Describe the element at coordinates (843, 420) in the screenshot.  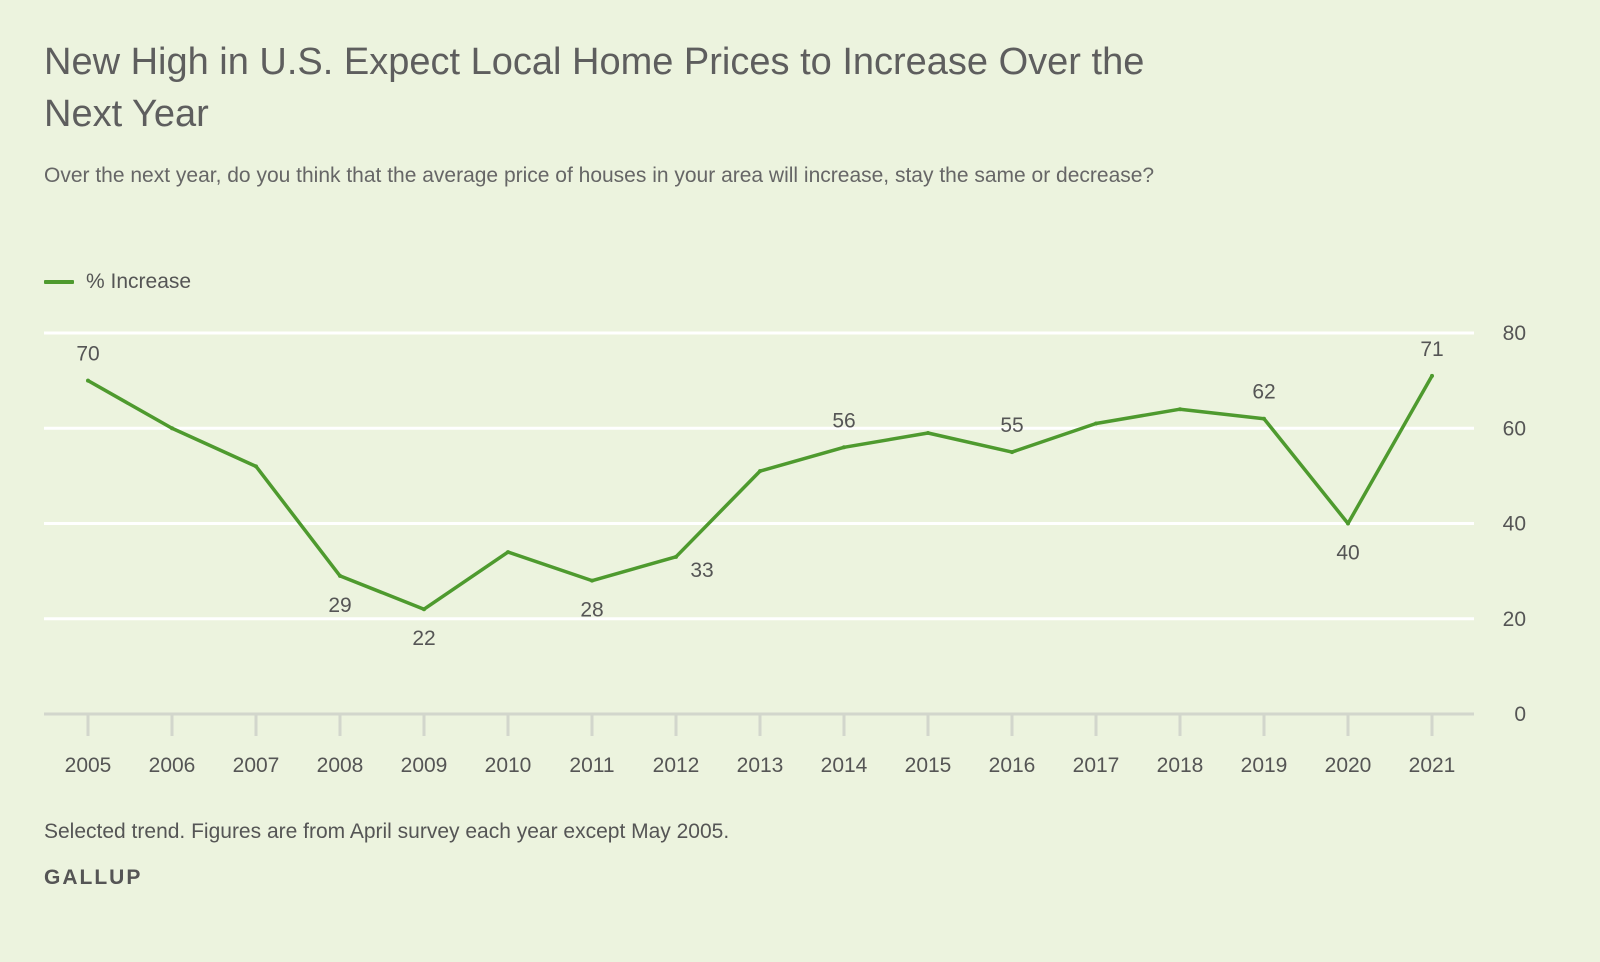
I see `data-label: 56` at that location.